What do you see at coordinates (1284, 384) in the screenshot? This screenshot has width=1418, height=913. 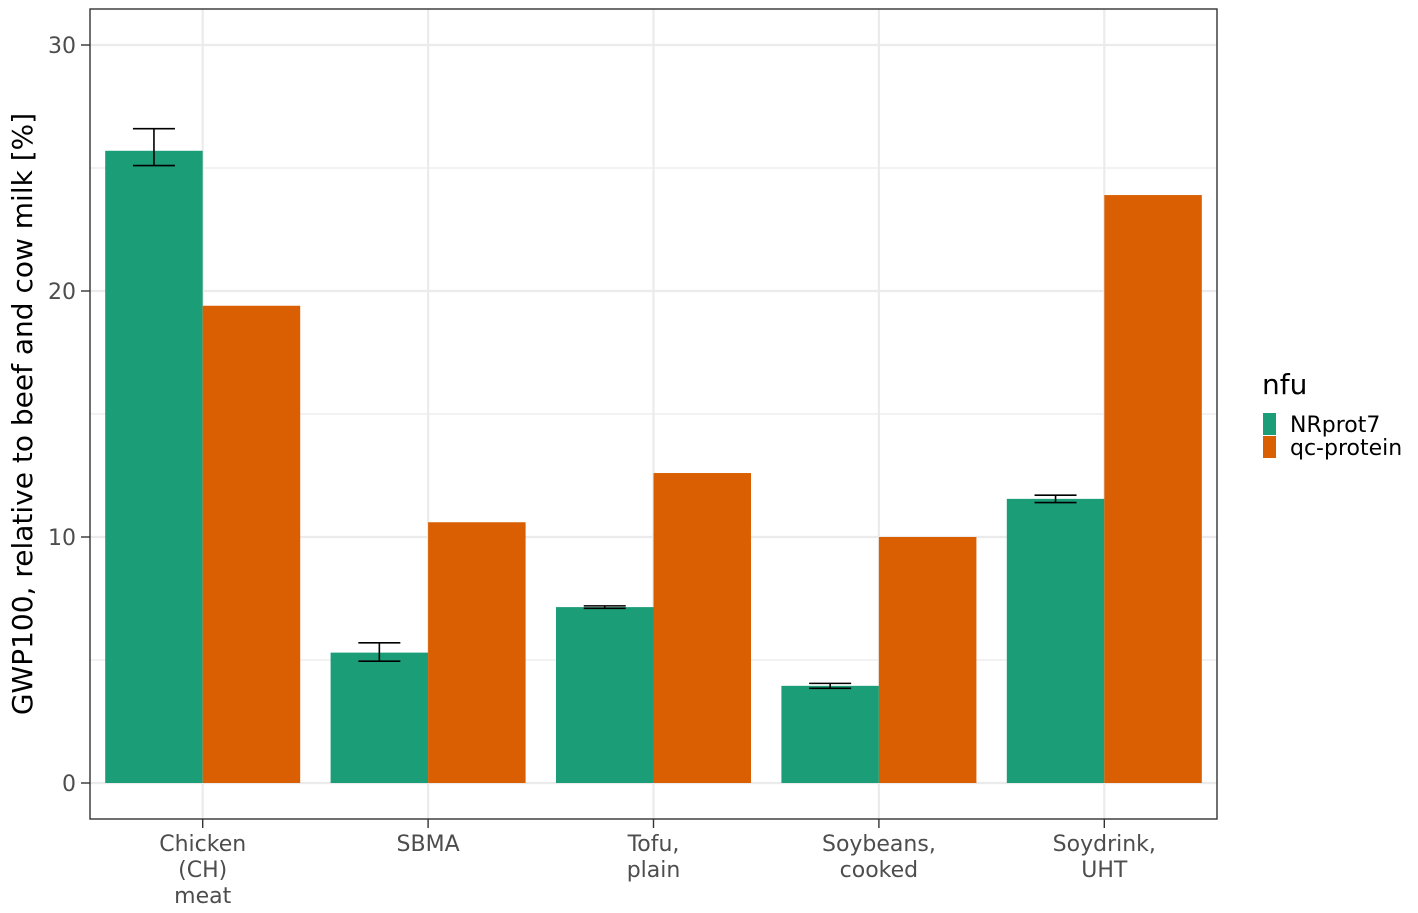 I see `legend-title: nfu` at bounding box center [1284, 384].